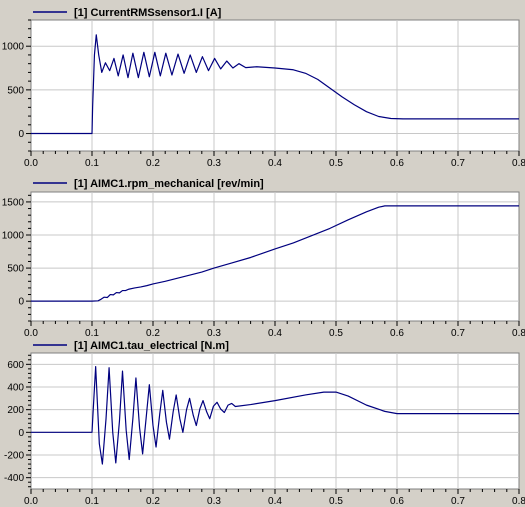 The image size is (525, 507). What do you see at coordinates (15, 410) in the screenshot?
I see `y-tick-label: 200` at bounding box center [15, 410].